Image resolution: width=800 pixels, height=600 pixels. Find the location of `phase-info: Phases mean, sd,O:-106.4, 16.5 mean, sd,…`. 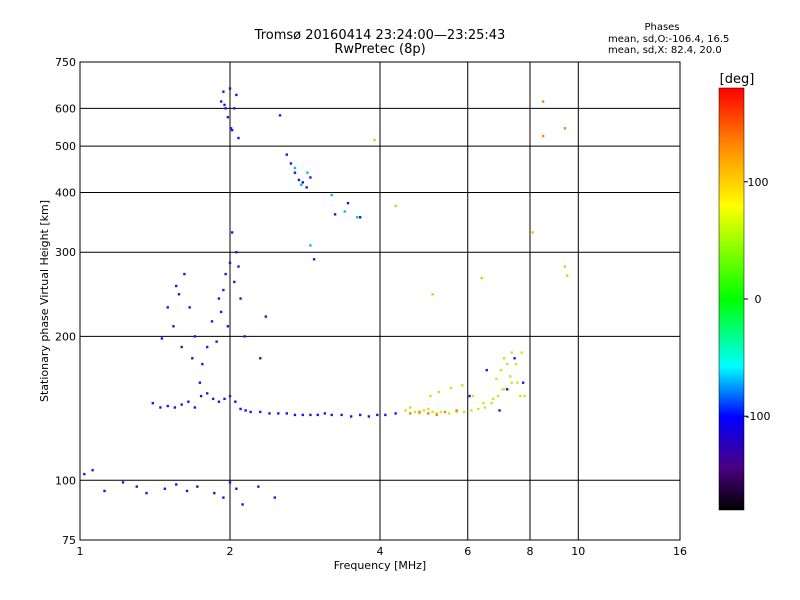

phase-info: Phases mean, sd,O:-106.4, 16.5 mean, sd,… is located at coordinates (668, 39).